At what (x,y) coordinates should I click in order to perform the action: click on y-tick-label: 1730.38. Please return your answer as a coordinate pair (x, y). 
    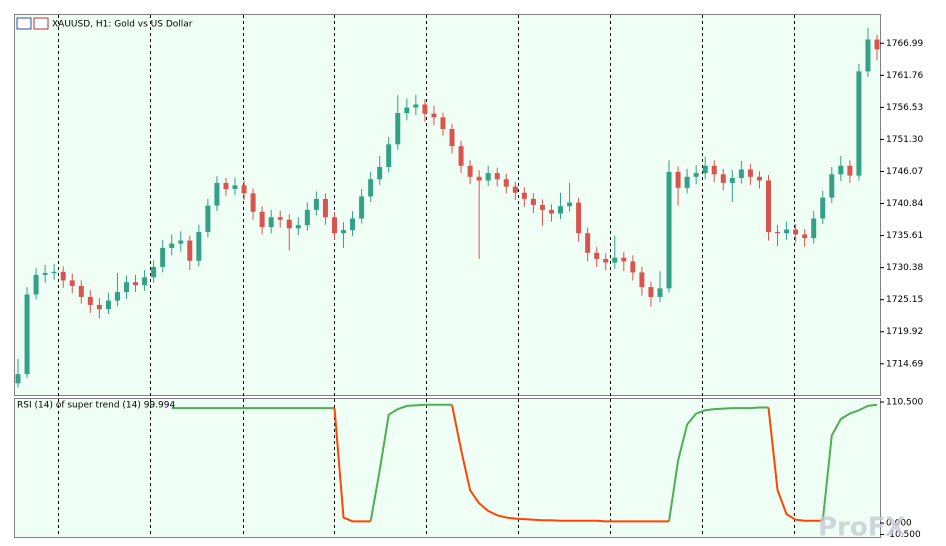
    Looking at the image, I should click on (904, 268).